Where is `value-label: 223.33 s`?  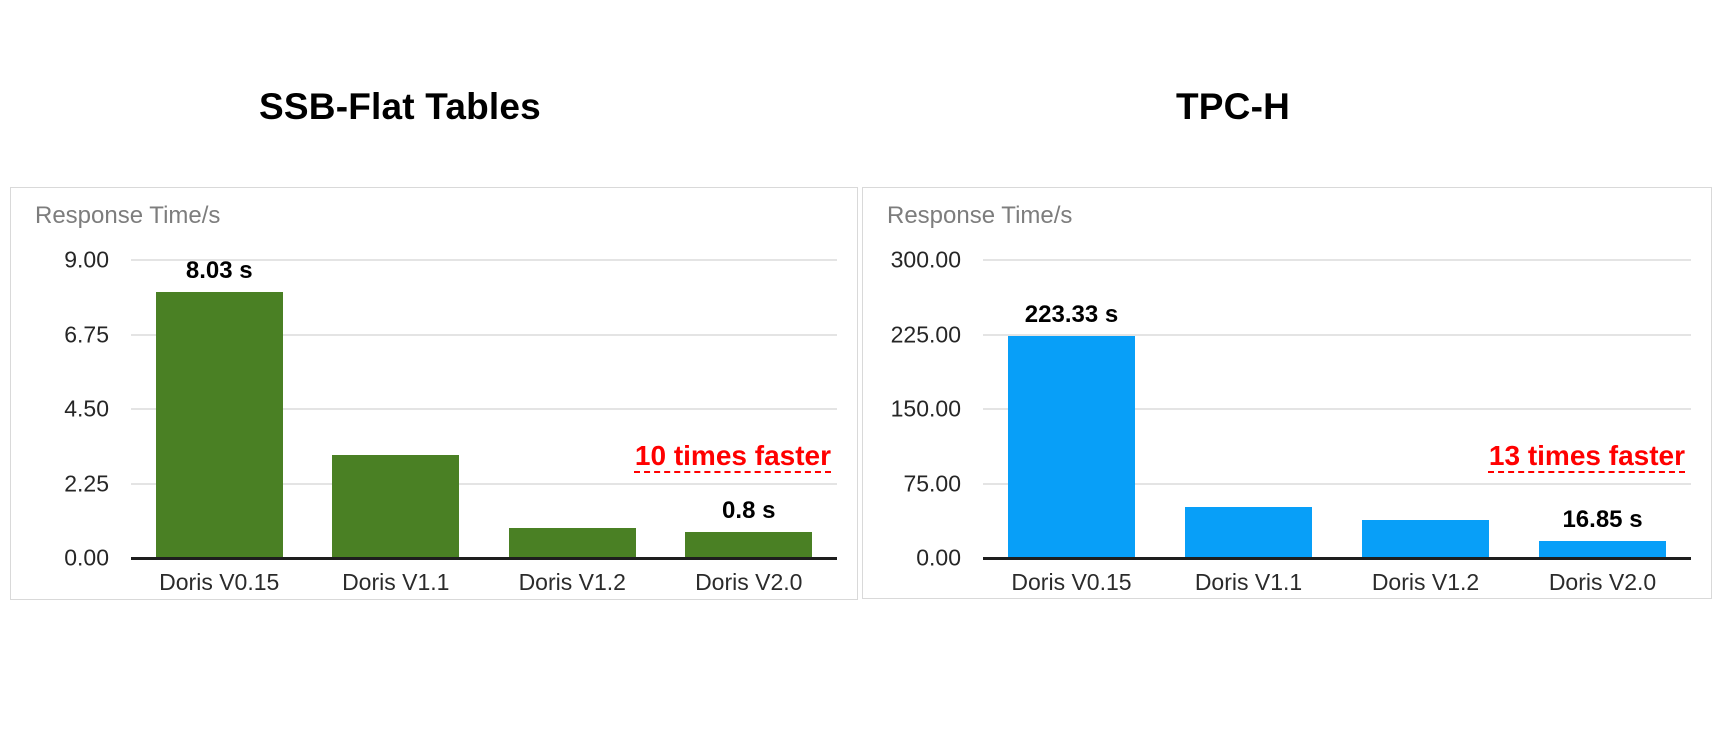
value-label: 223.33 s is located at coordinates (1071, 315).